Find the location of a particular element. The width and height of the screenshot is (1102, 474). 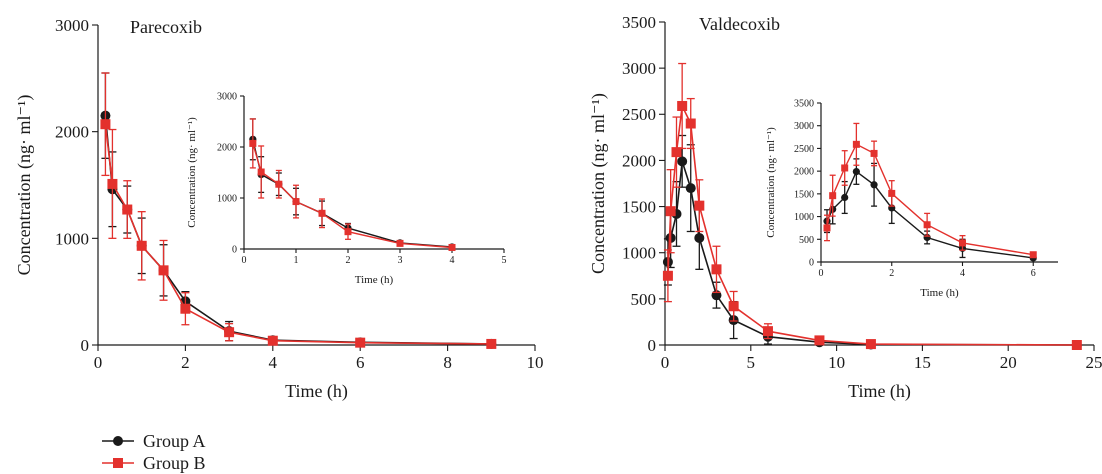

y-tick-label: 500 is located at coordinates (644, 299).